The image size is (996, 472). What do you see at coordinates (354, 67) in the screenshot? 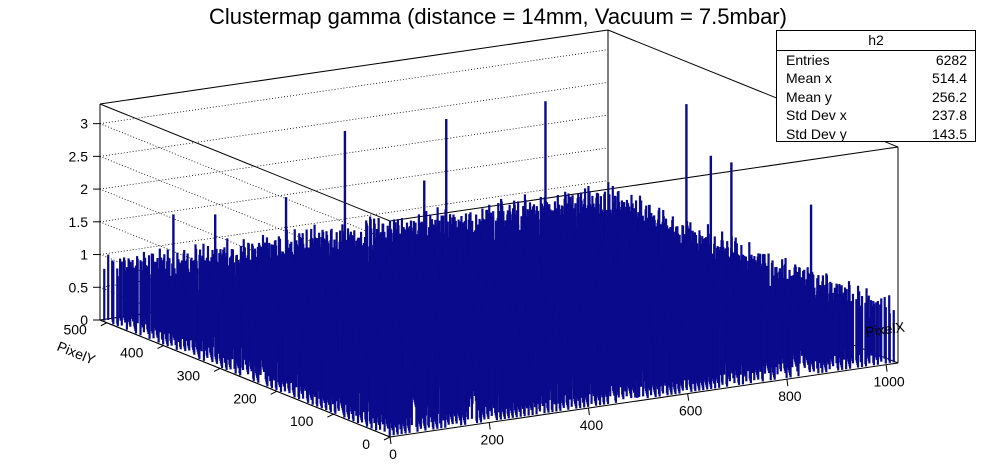
I see `back-wall-top-edge` at bounding box center [354, 67].